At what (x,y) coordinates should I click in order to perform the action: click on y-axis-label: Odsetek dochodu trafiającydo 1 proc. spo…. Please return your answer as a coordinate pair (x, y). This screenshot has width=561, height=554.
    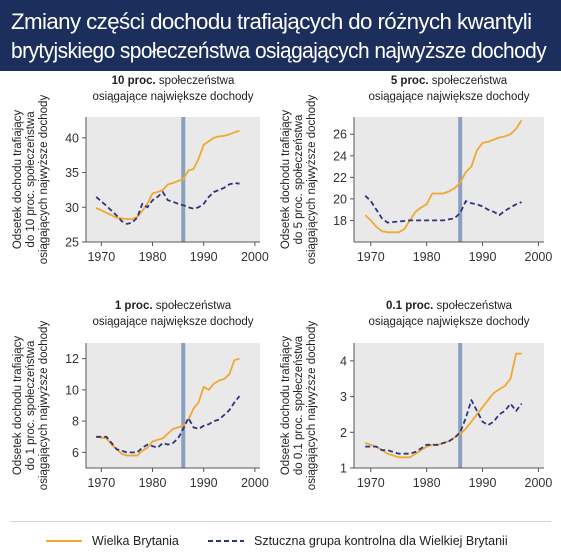
    Looking at the image, I should click on (31, 406).